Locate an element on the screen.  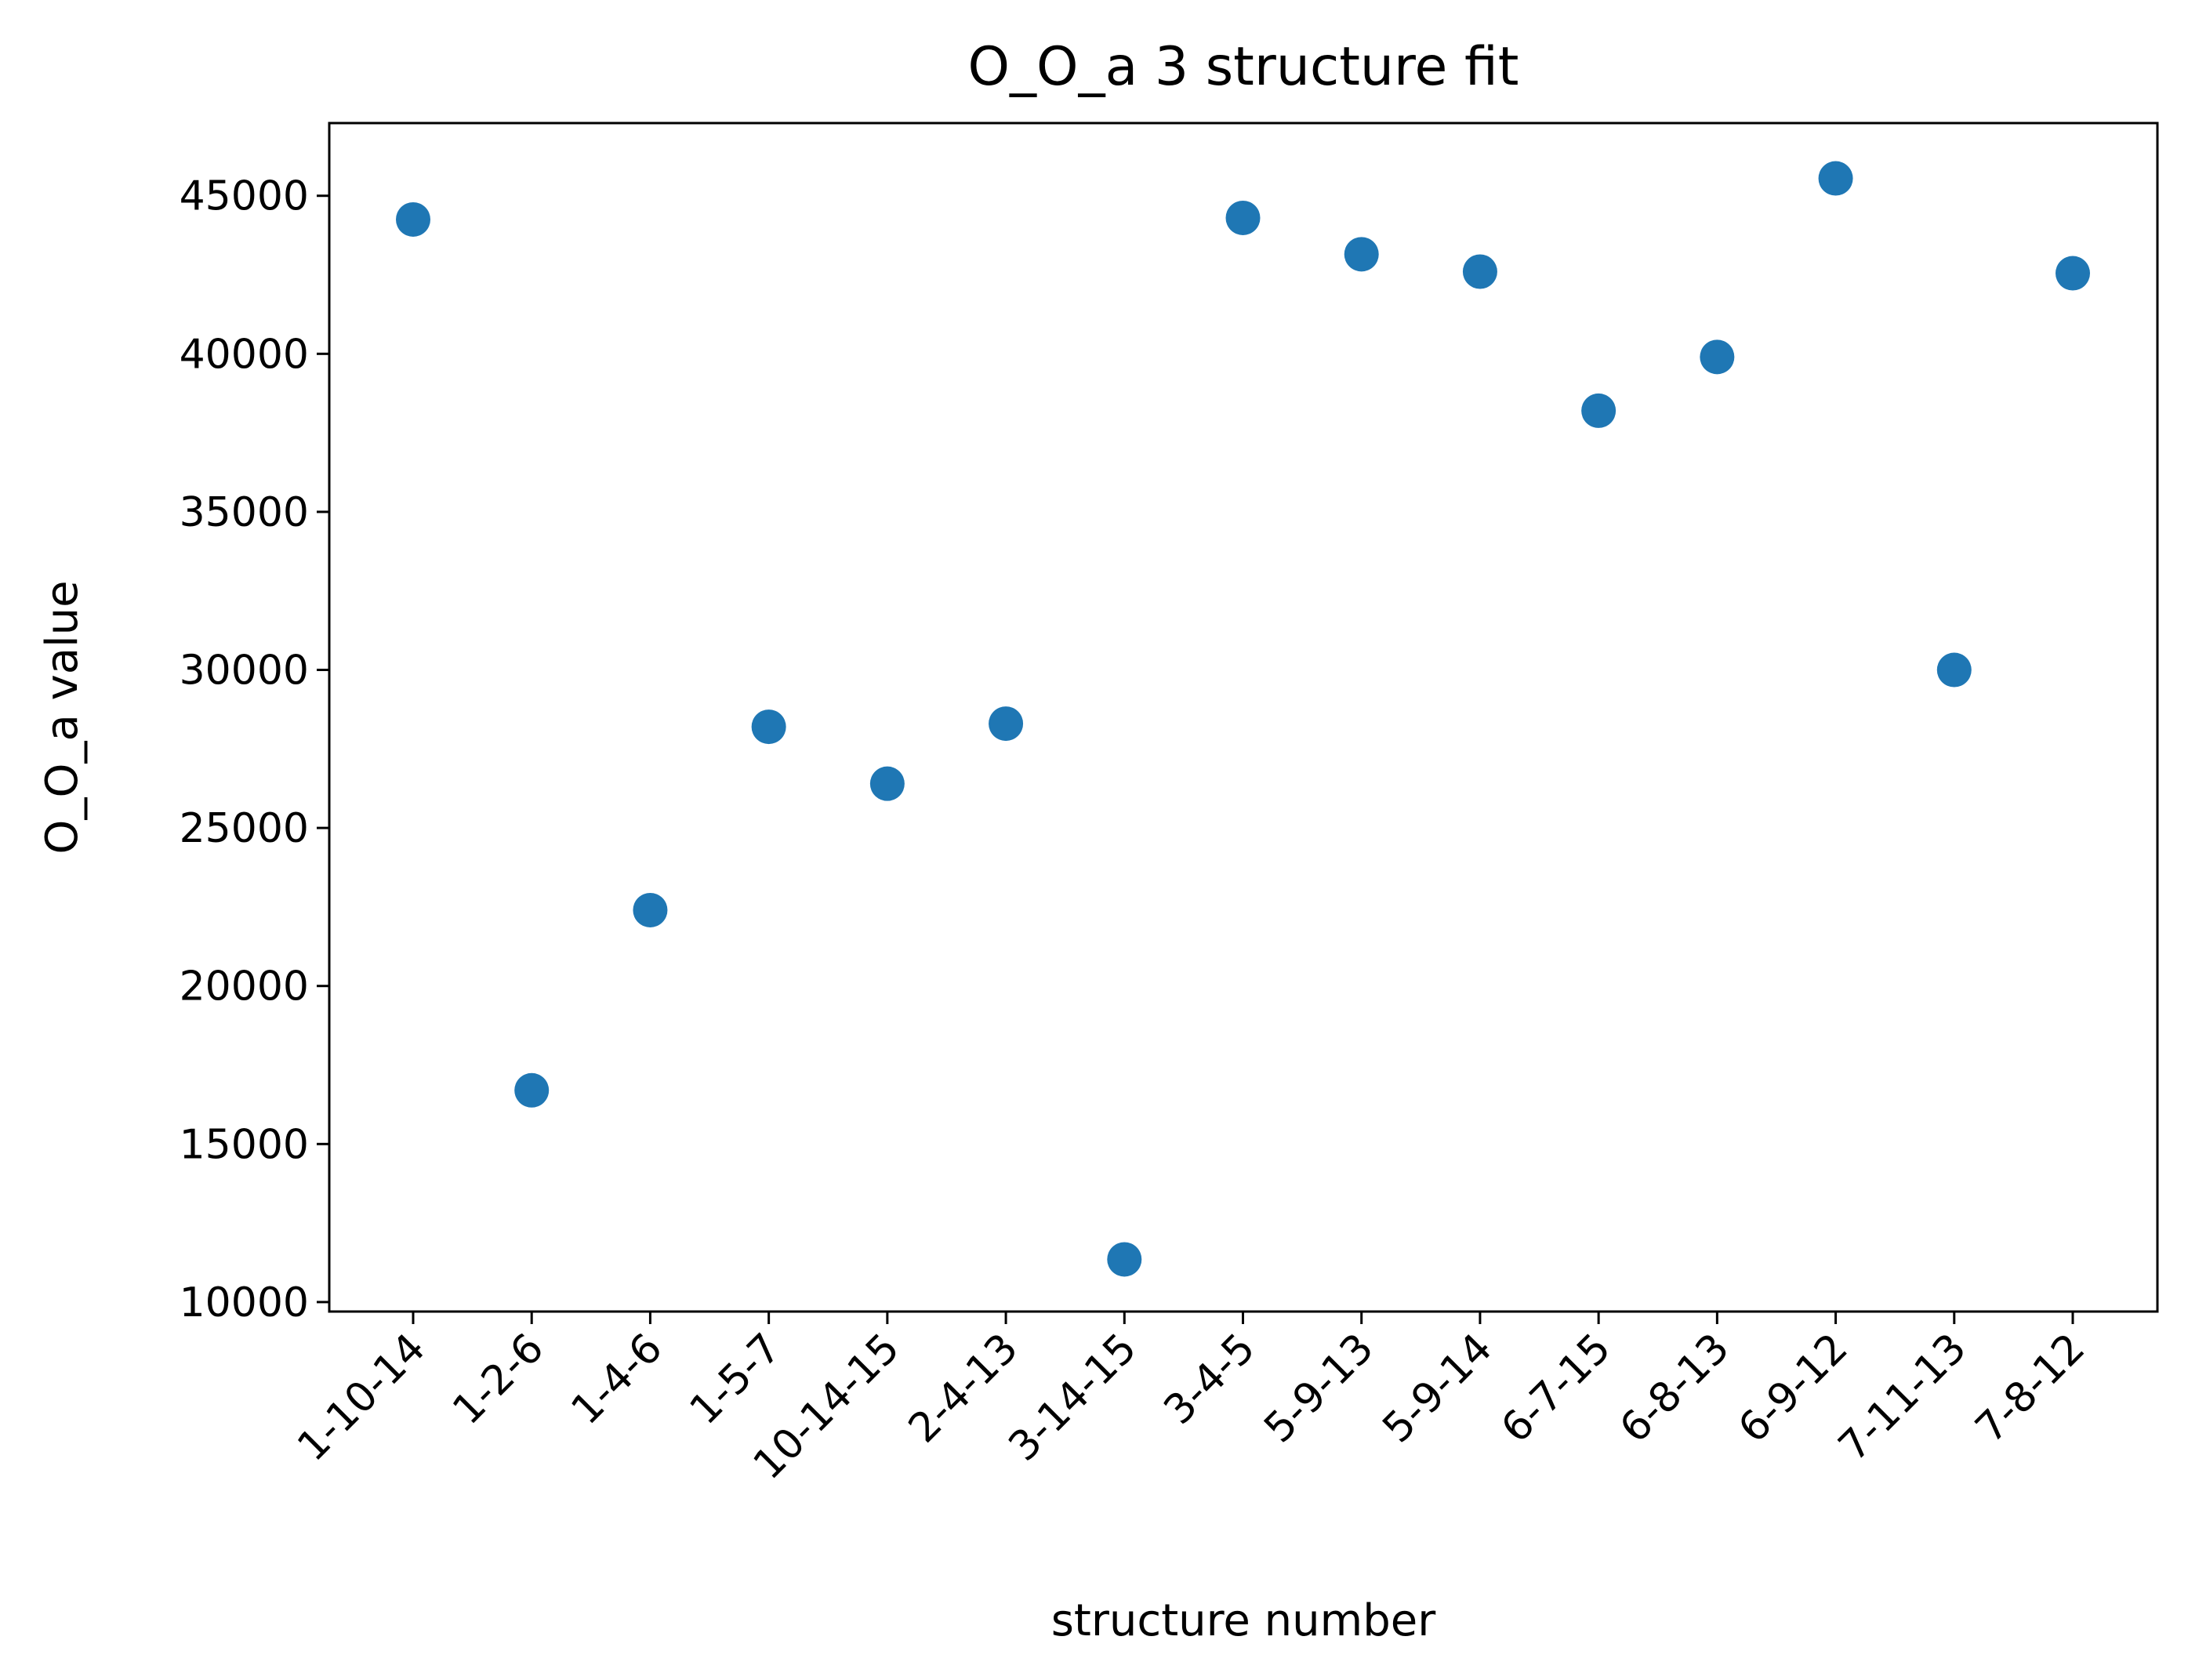
x-axis-label: structure number is located at coordinates (1243, 1620).